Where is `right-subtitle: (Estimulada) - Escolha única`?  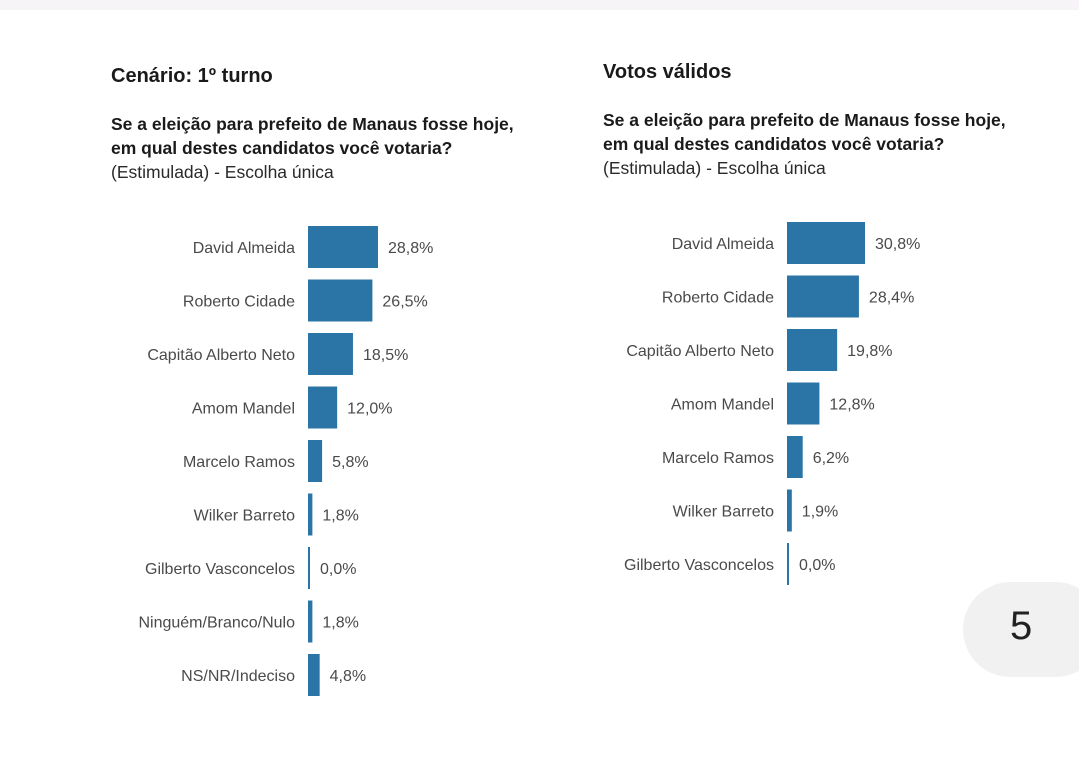 right-subtitle: (Estimulada) - Escolha única is located at coordinates (714, 168).